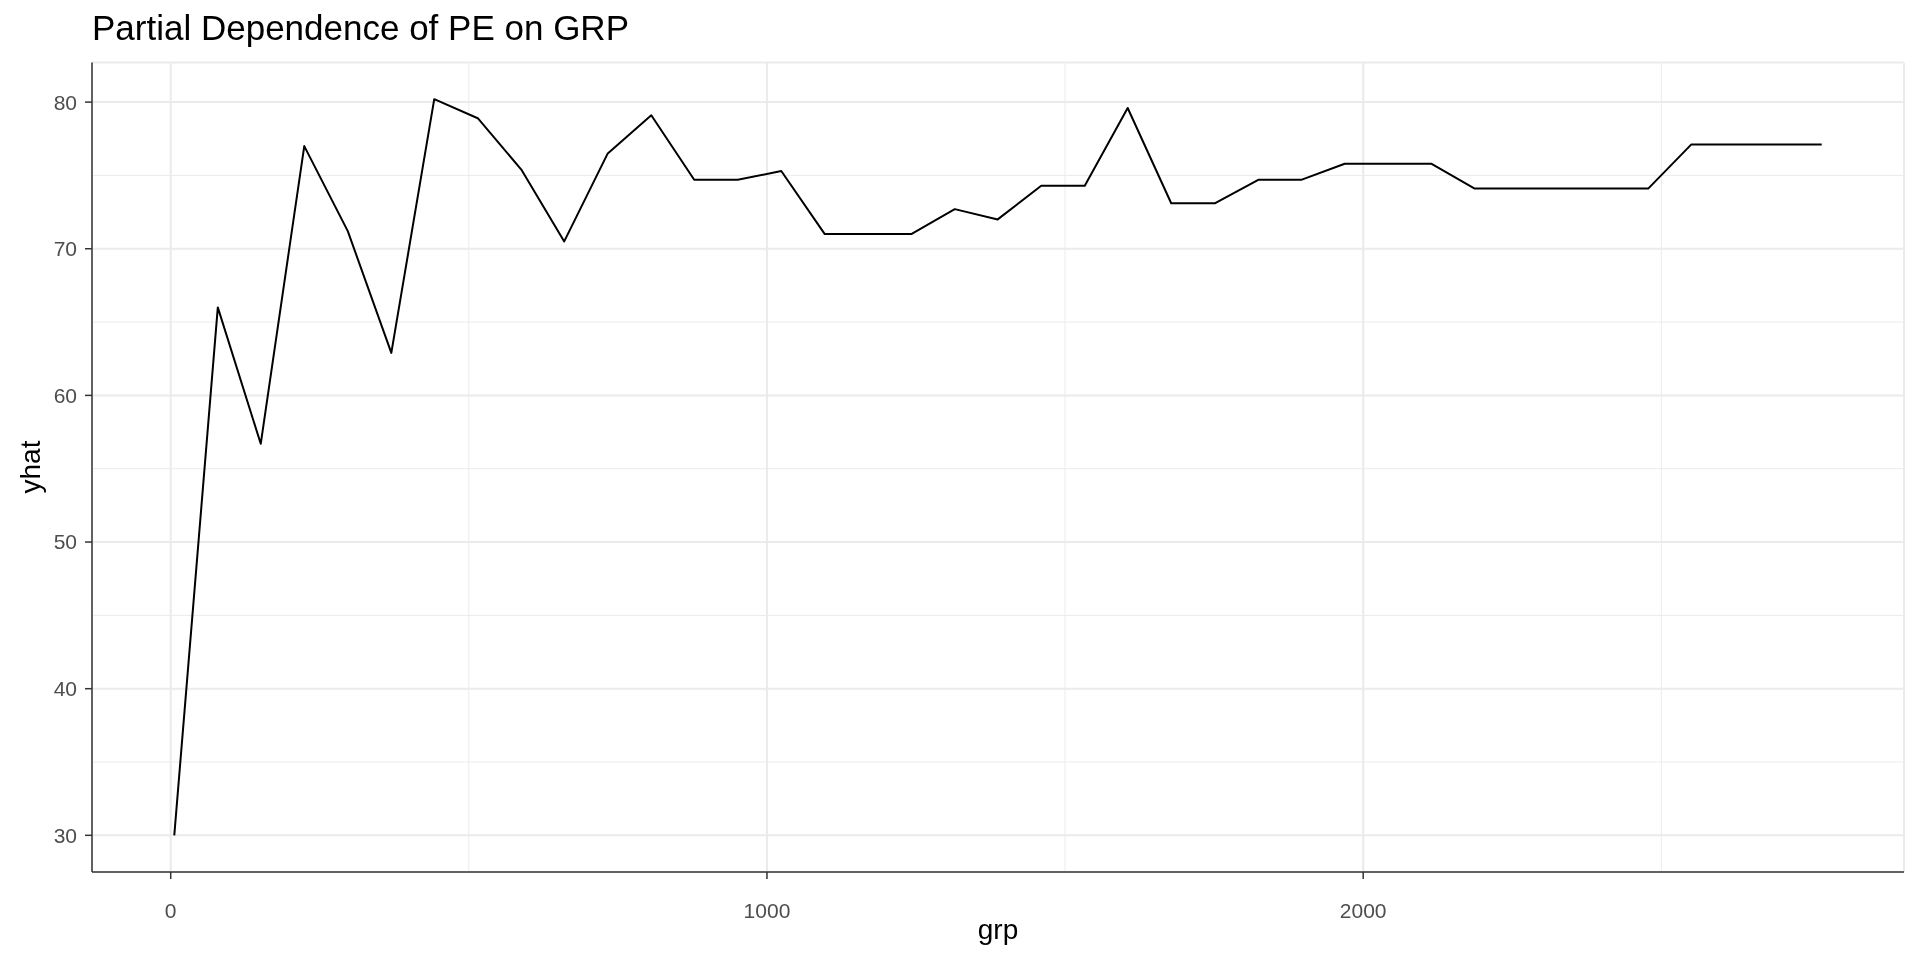 The image size is (1920, 960). What do you see at coordinates (65, 689) in the screenshot?
I see `y-tick-label: 40` at bounding box center [65, 689].